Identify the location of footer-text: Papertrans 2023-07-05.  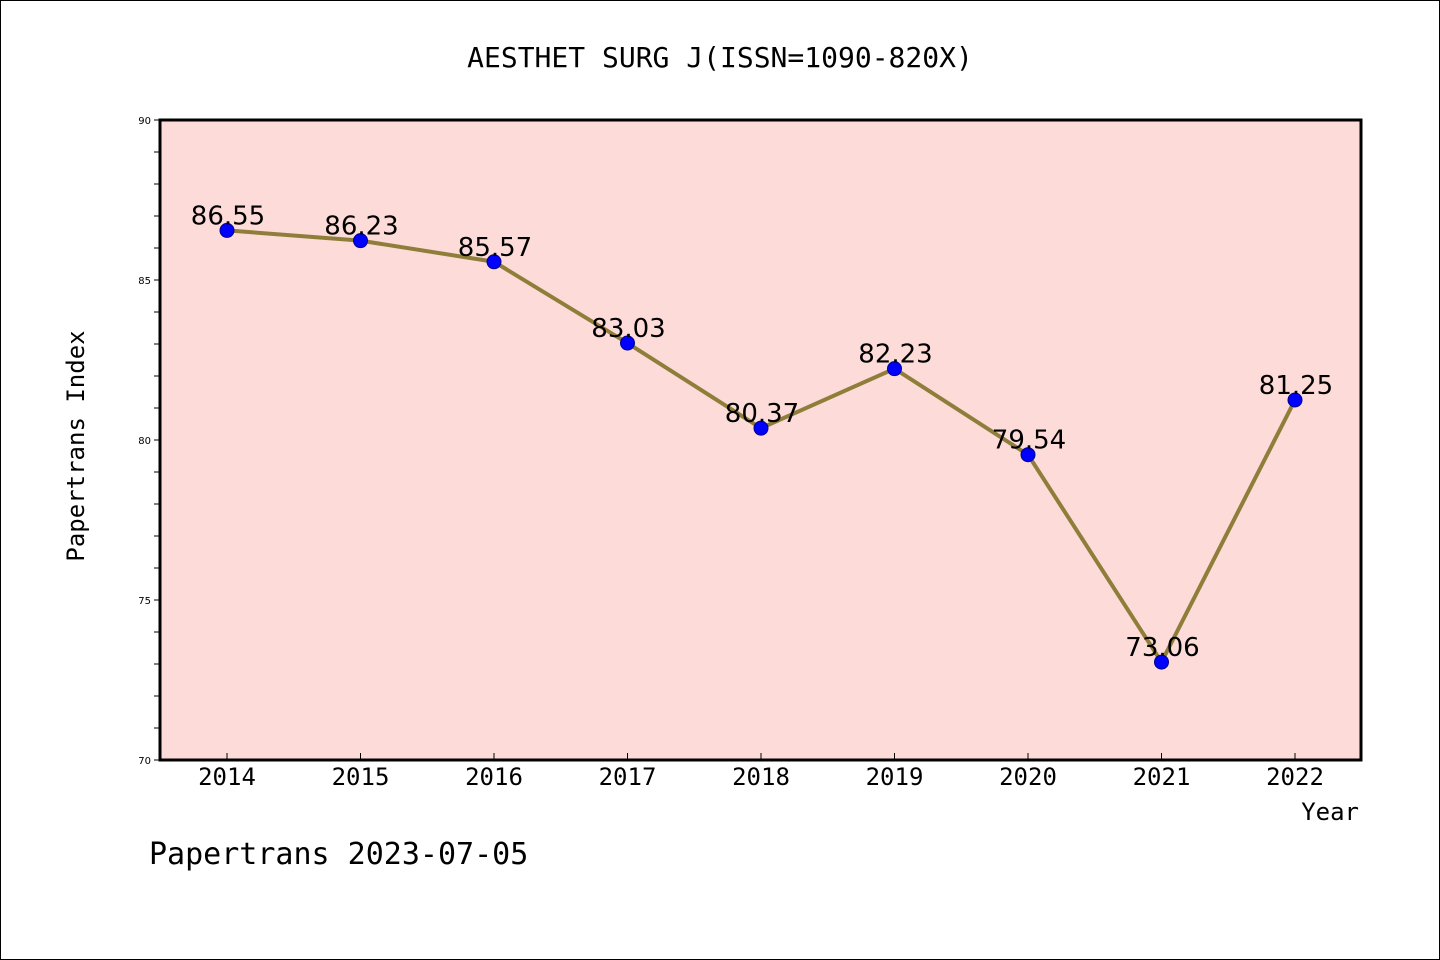
(338, 854).